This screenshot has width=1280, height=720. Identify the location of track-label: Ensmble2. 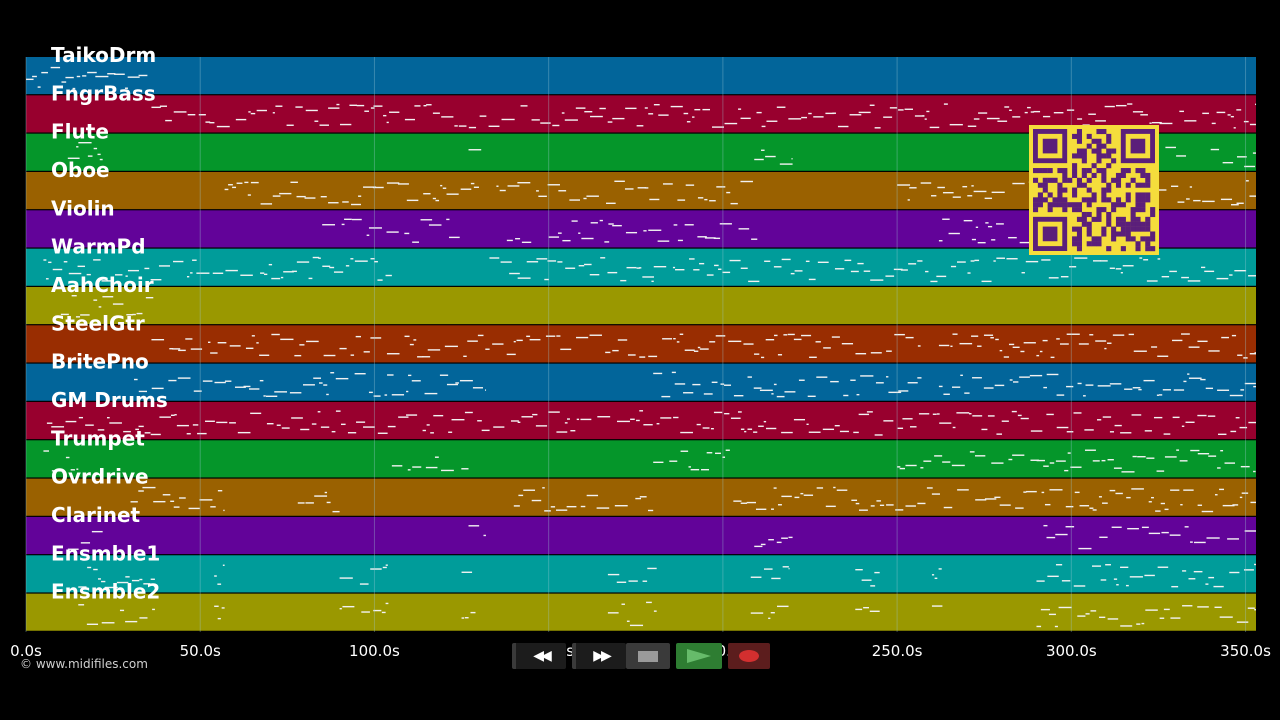
(105, 592).